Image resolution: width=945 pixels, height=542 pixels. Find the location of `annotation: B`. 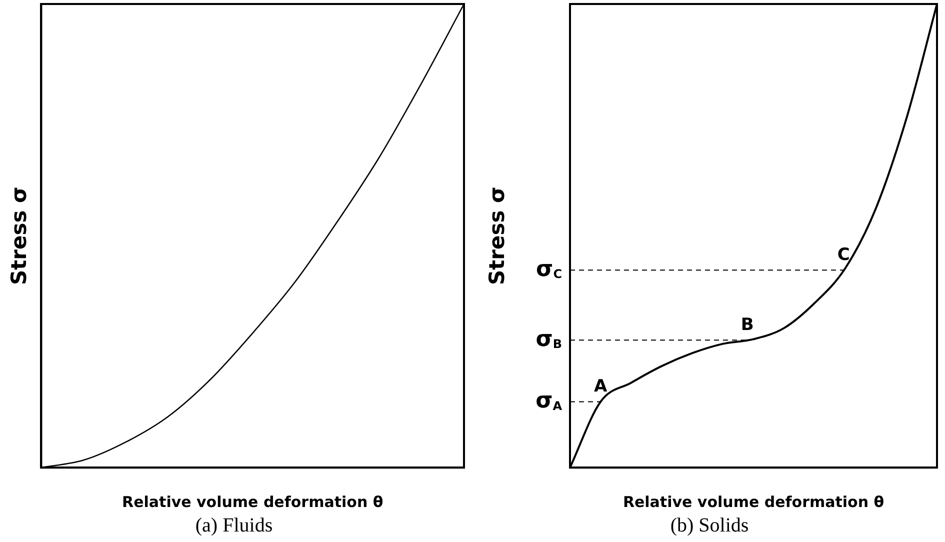

annotation: B is located at coordinates (747, 325).